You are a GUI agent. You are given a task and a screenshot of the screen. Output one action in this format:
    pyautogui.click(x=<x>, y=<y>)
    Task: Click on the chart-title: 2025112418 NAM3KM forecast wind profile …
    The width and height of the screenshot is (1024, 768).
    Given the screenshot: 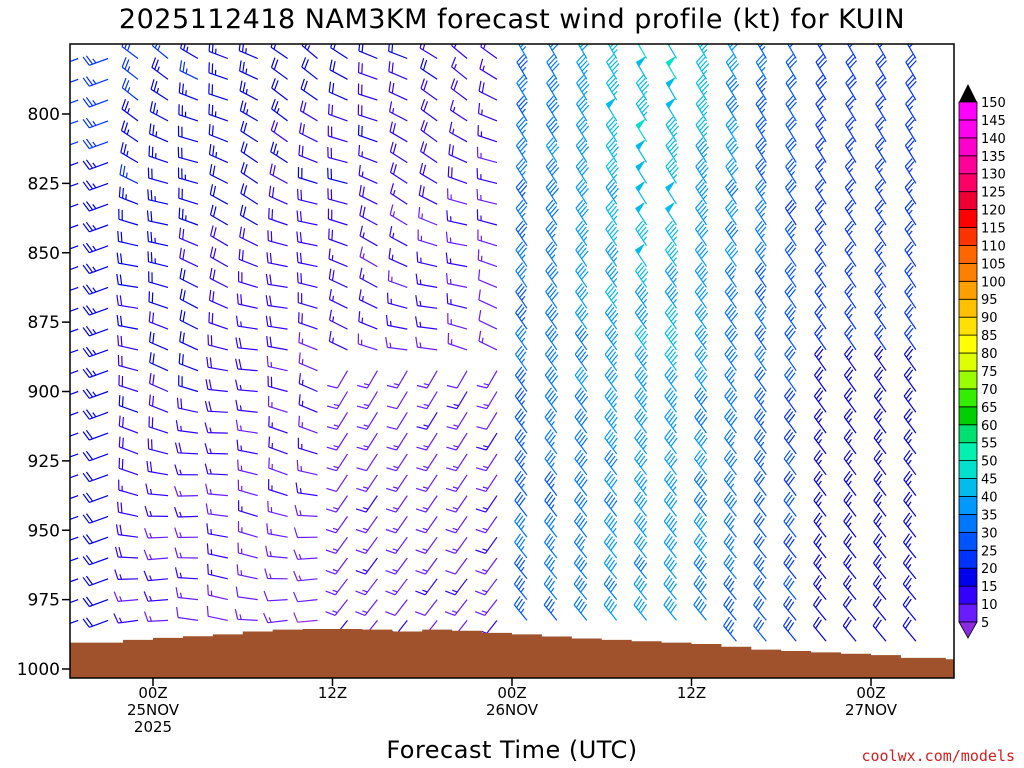 What is the action you would take?
    pyautogui.click(x=512, y=19)
    